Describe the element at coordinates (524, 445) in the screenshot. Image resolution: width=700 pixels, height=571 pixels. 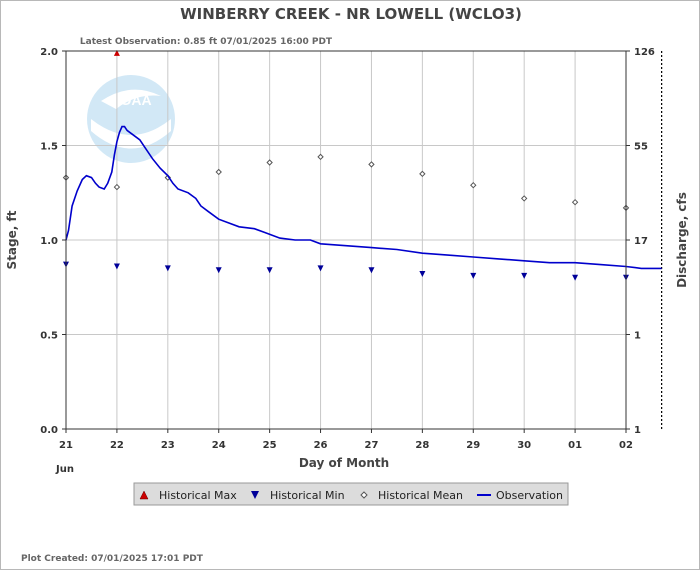
I see `x-tick-label: 30` at that location.